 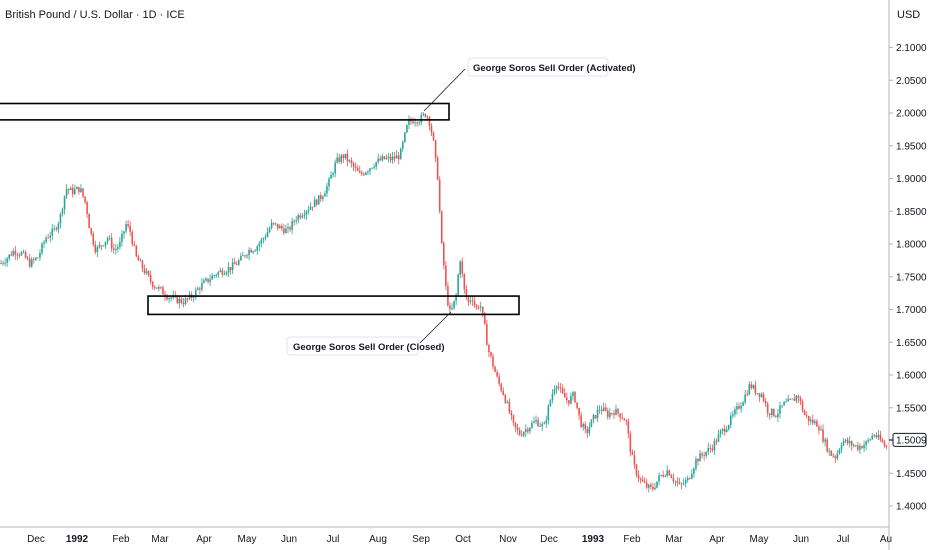 What do you see at coordinates (36, 539) in the screenshot?
I see `time-tick-label: Dec` at bounding box center [36, 539].